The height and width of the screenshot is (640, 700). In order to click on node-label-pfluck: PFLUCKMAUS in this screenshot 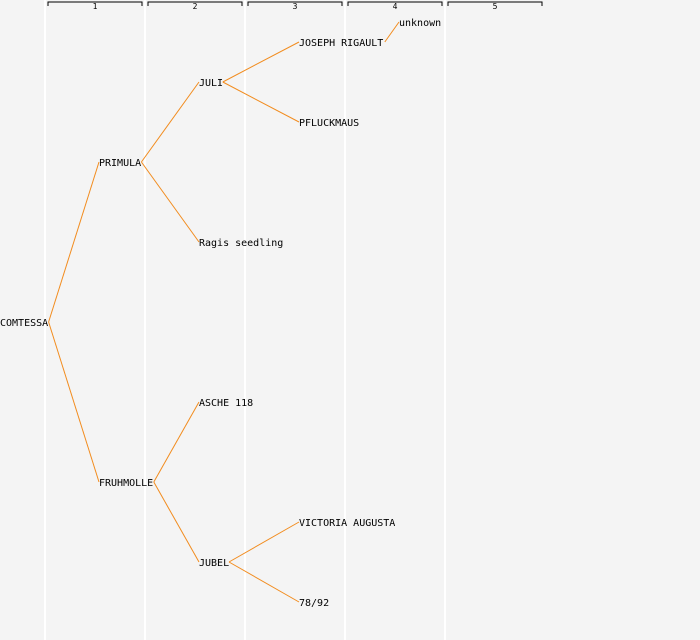, I will do `click(329, 123)`.